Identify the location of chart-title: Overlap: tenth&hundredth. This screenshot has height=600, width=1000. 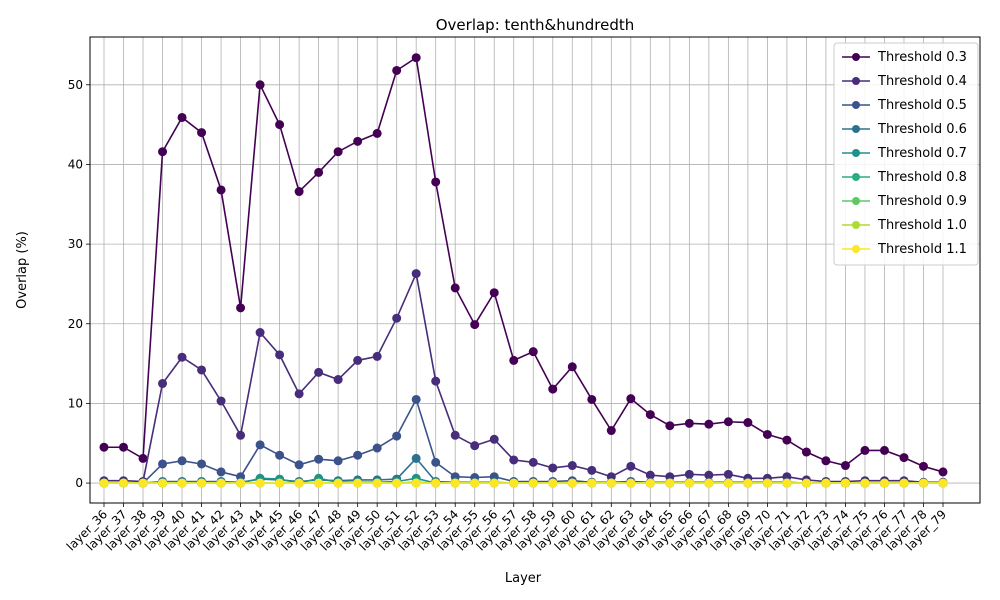
(535, 25).